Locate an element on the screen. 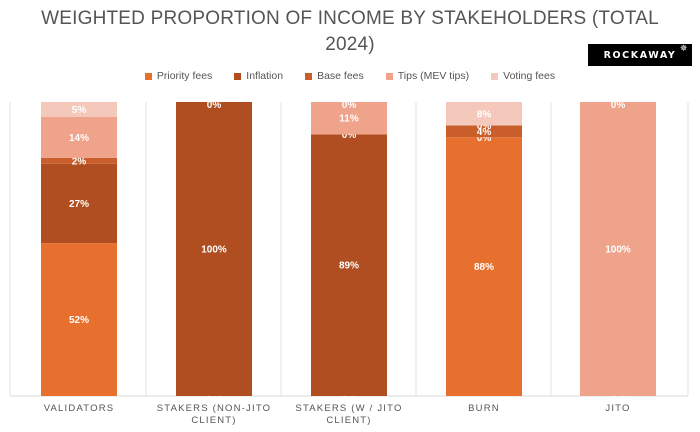 The height and width of the screenshot is (432, 700). category-label-line-0-0: VALIDATORS is located at coordinates (79, 408).